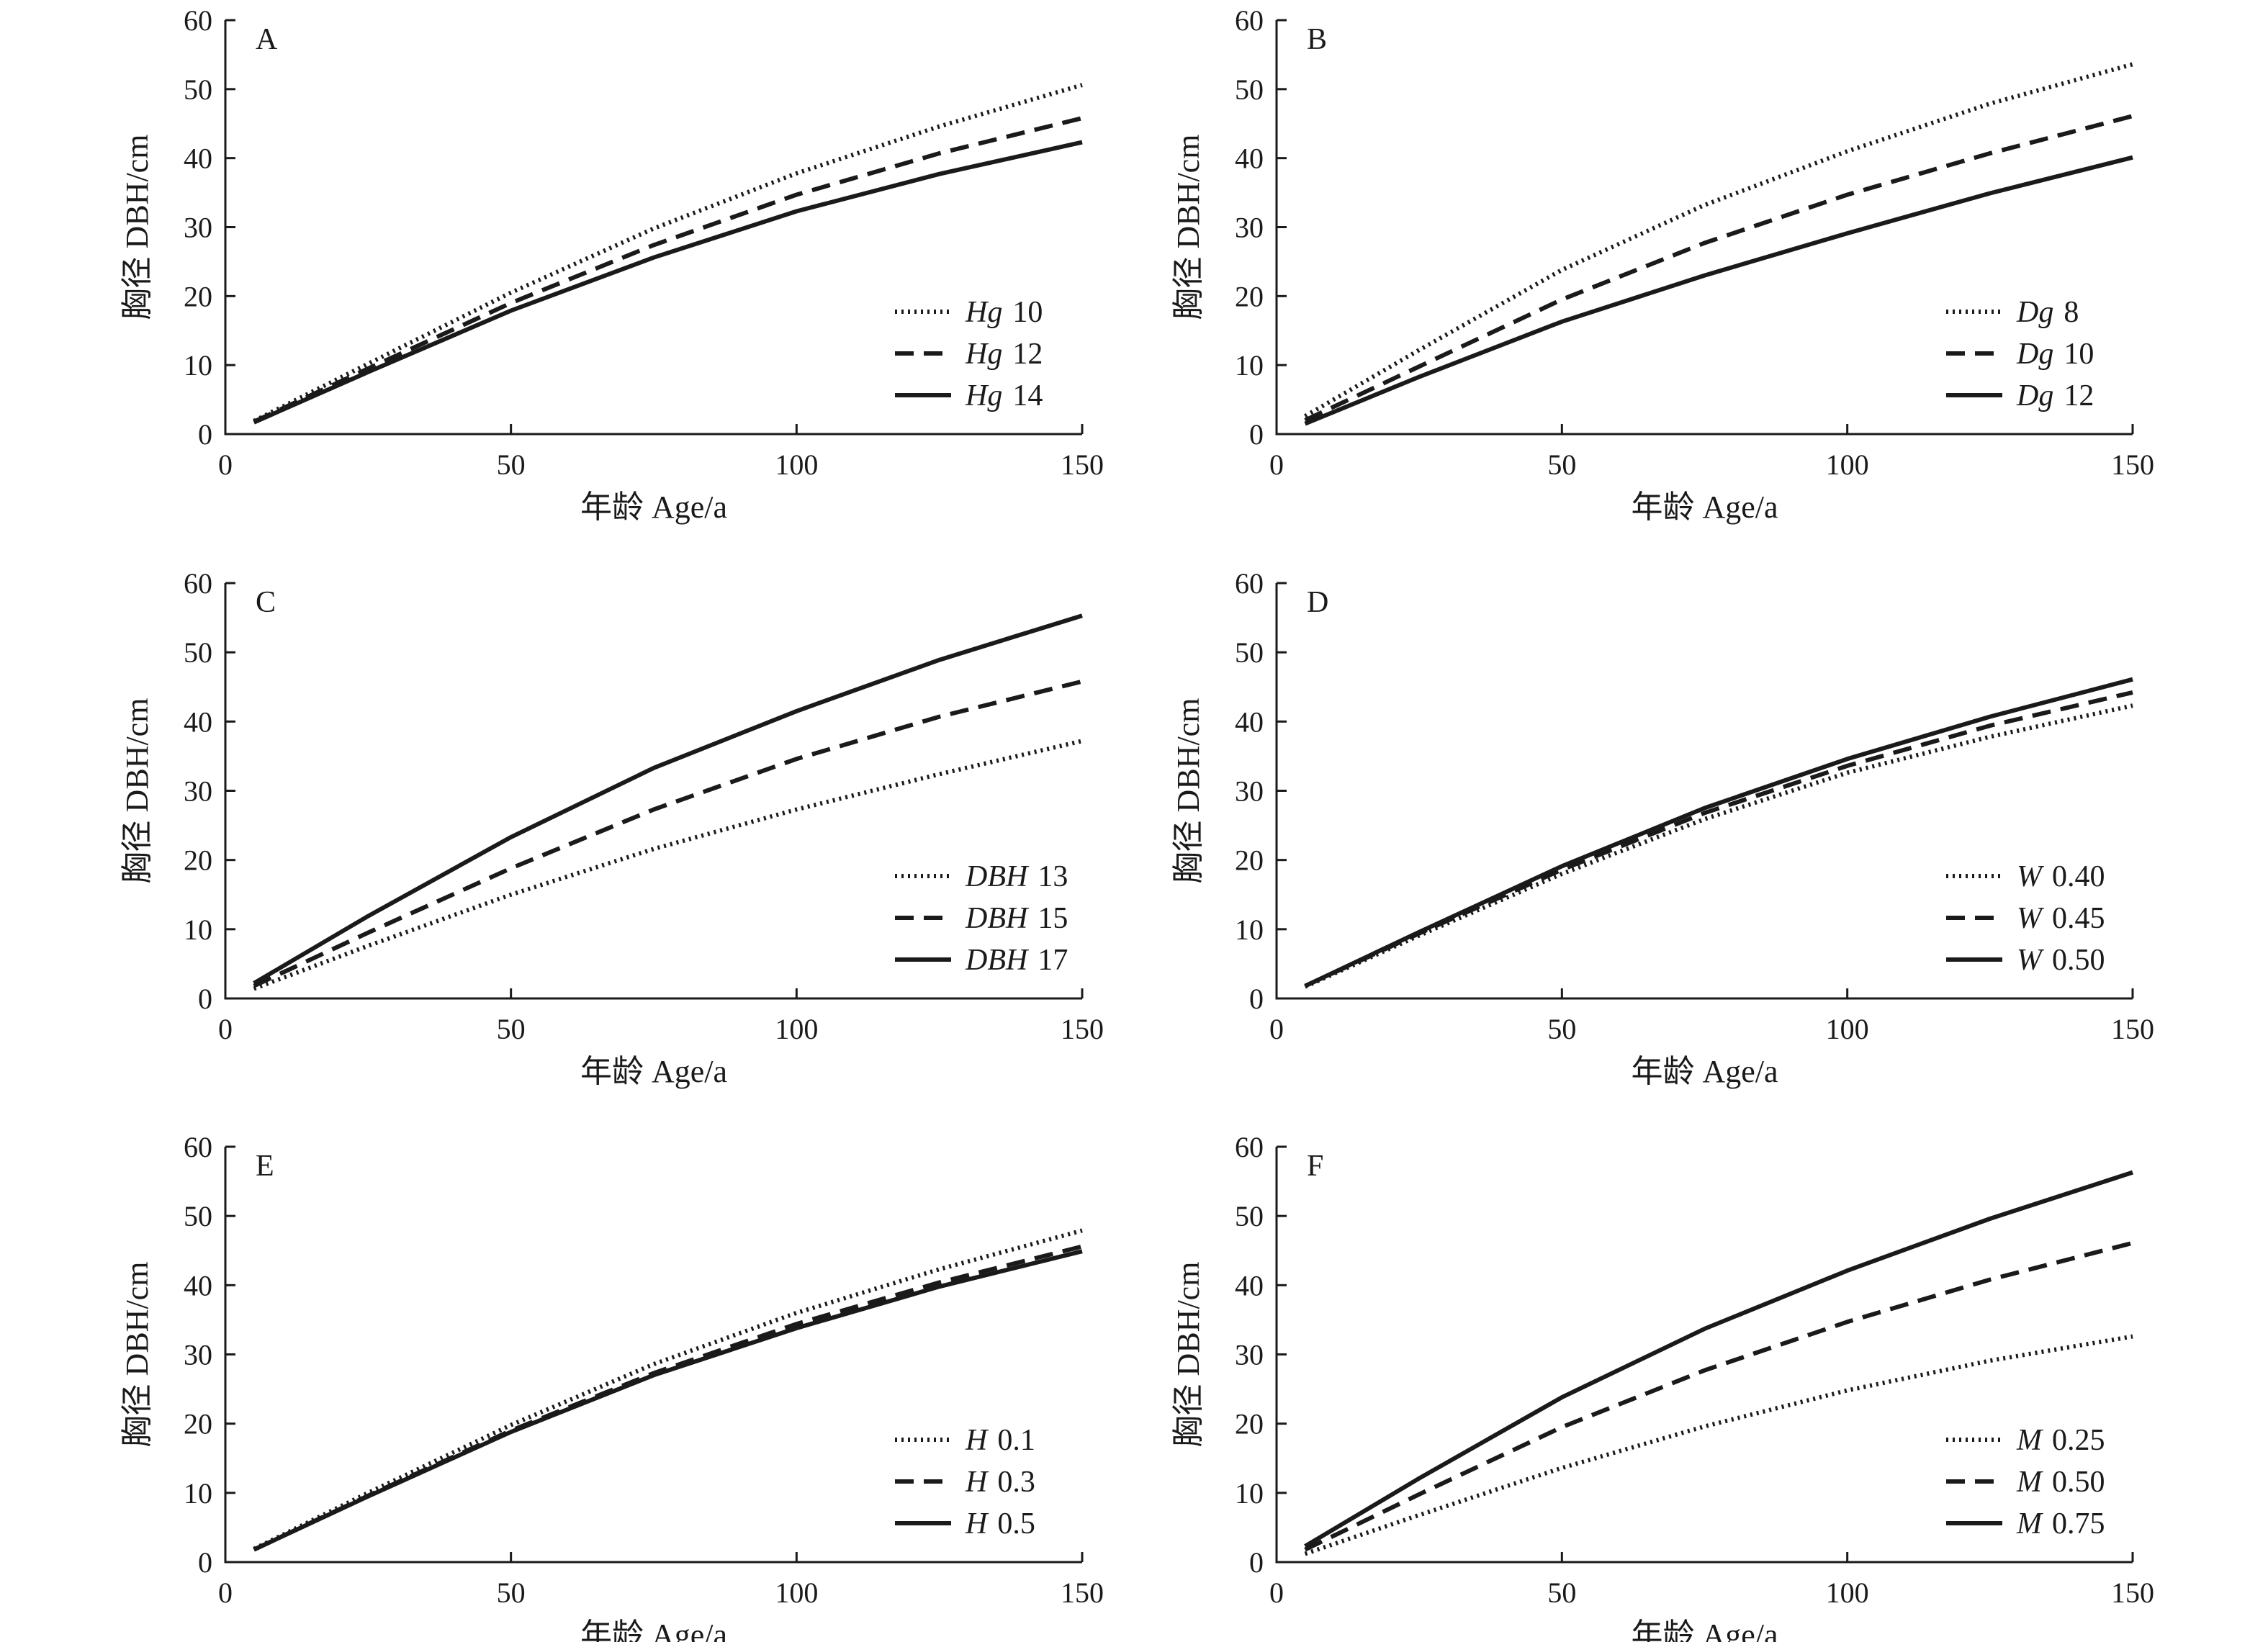 This screenshot has width=2268, height=1642. Describe the element at coordinates (1317, 602) in the screenshot. I see `panel-letter: D` at that location.